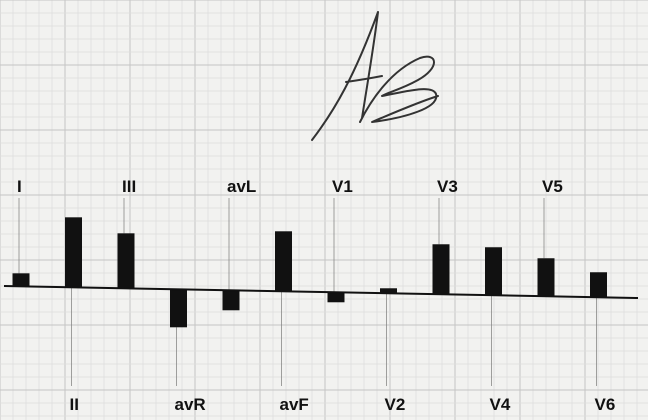  I want to click on lead-label-avr: avR, so click(190, 404).